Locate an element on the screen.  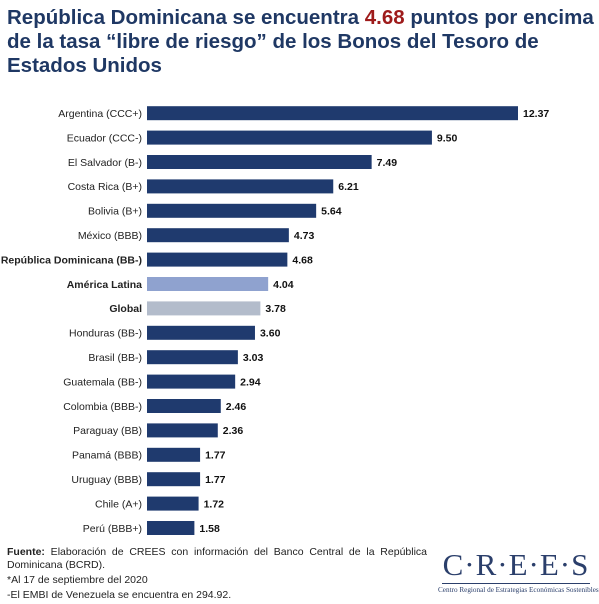
value-label-uruguay-bbb: 1.77 is located at coordinates (215, 480).